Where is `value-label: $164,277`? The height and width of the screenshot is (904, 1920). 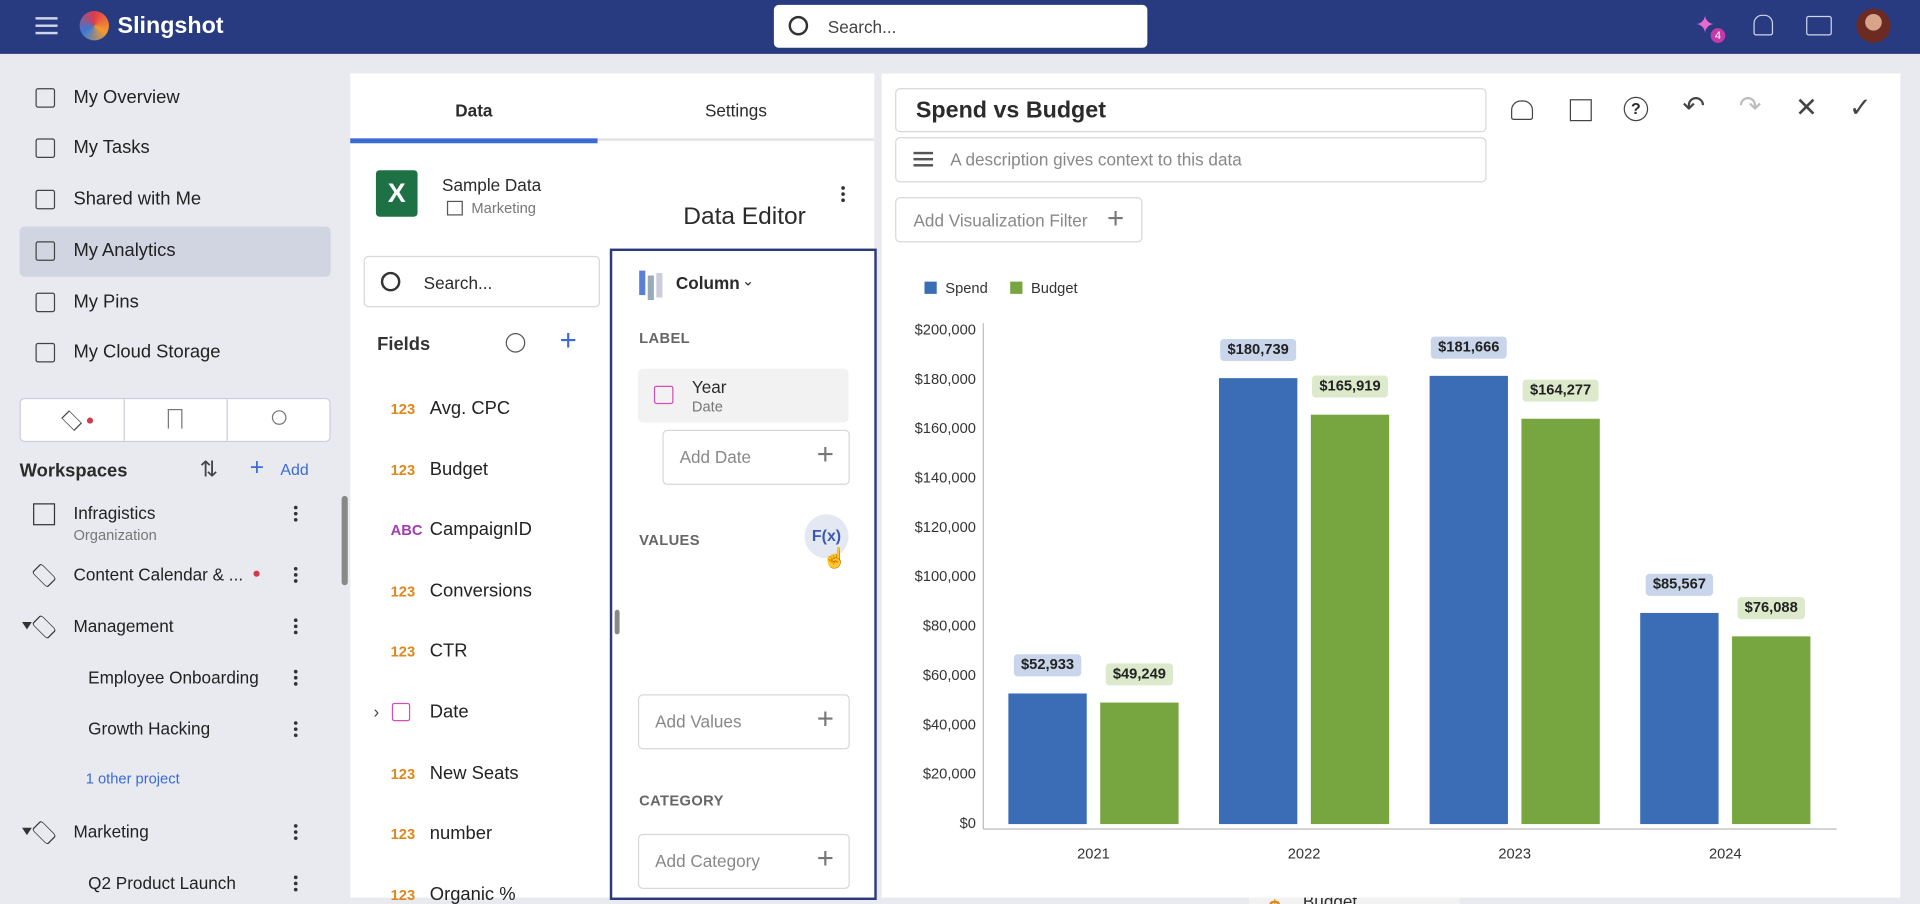 value-label: $164,277 is located at coordinates (1560, 390).